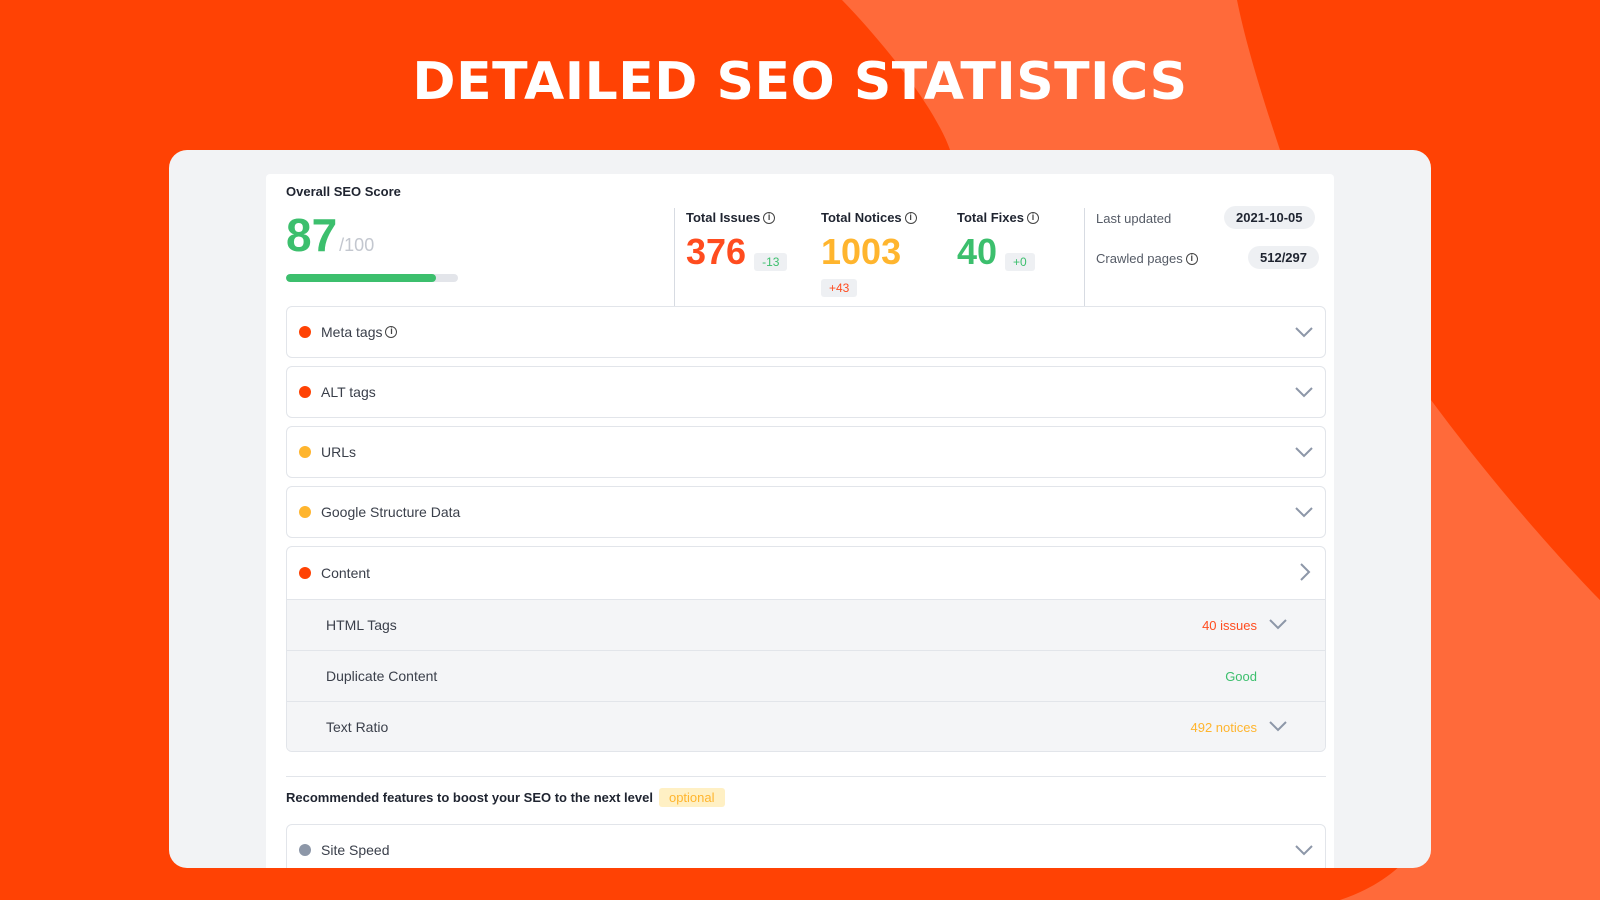 The image size is (1600, 900). I want to click on category-row-alt-tags: ALT tags, so click(806, 392).